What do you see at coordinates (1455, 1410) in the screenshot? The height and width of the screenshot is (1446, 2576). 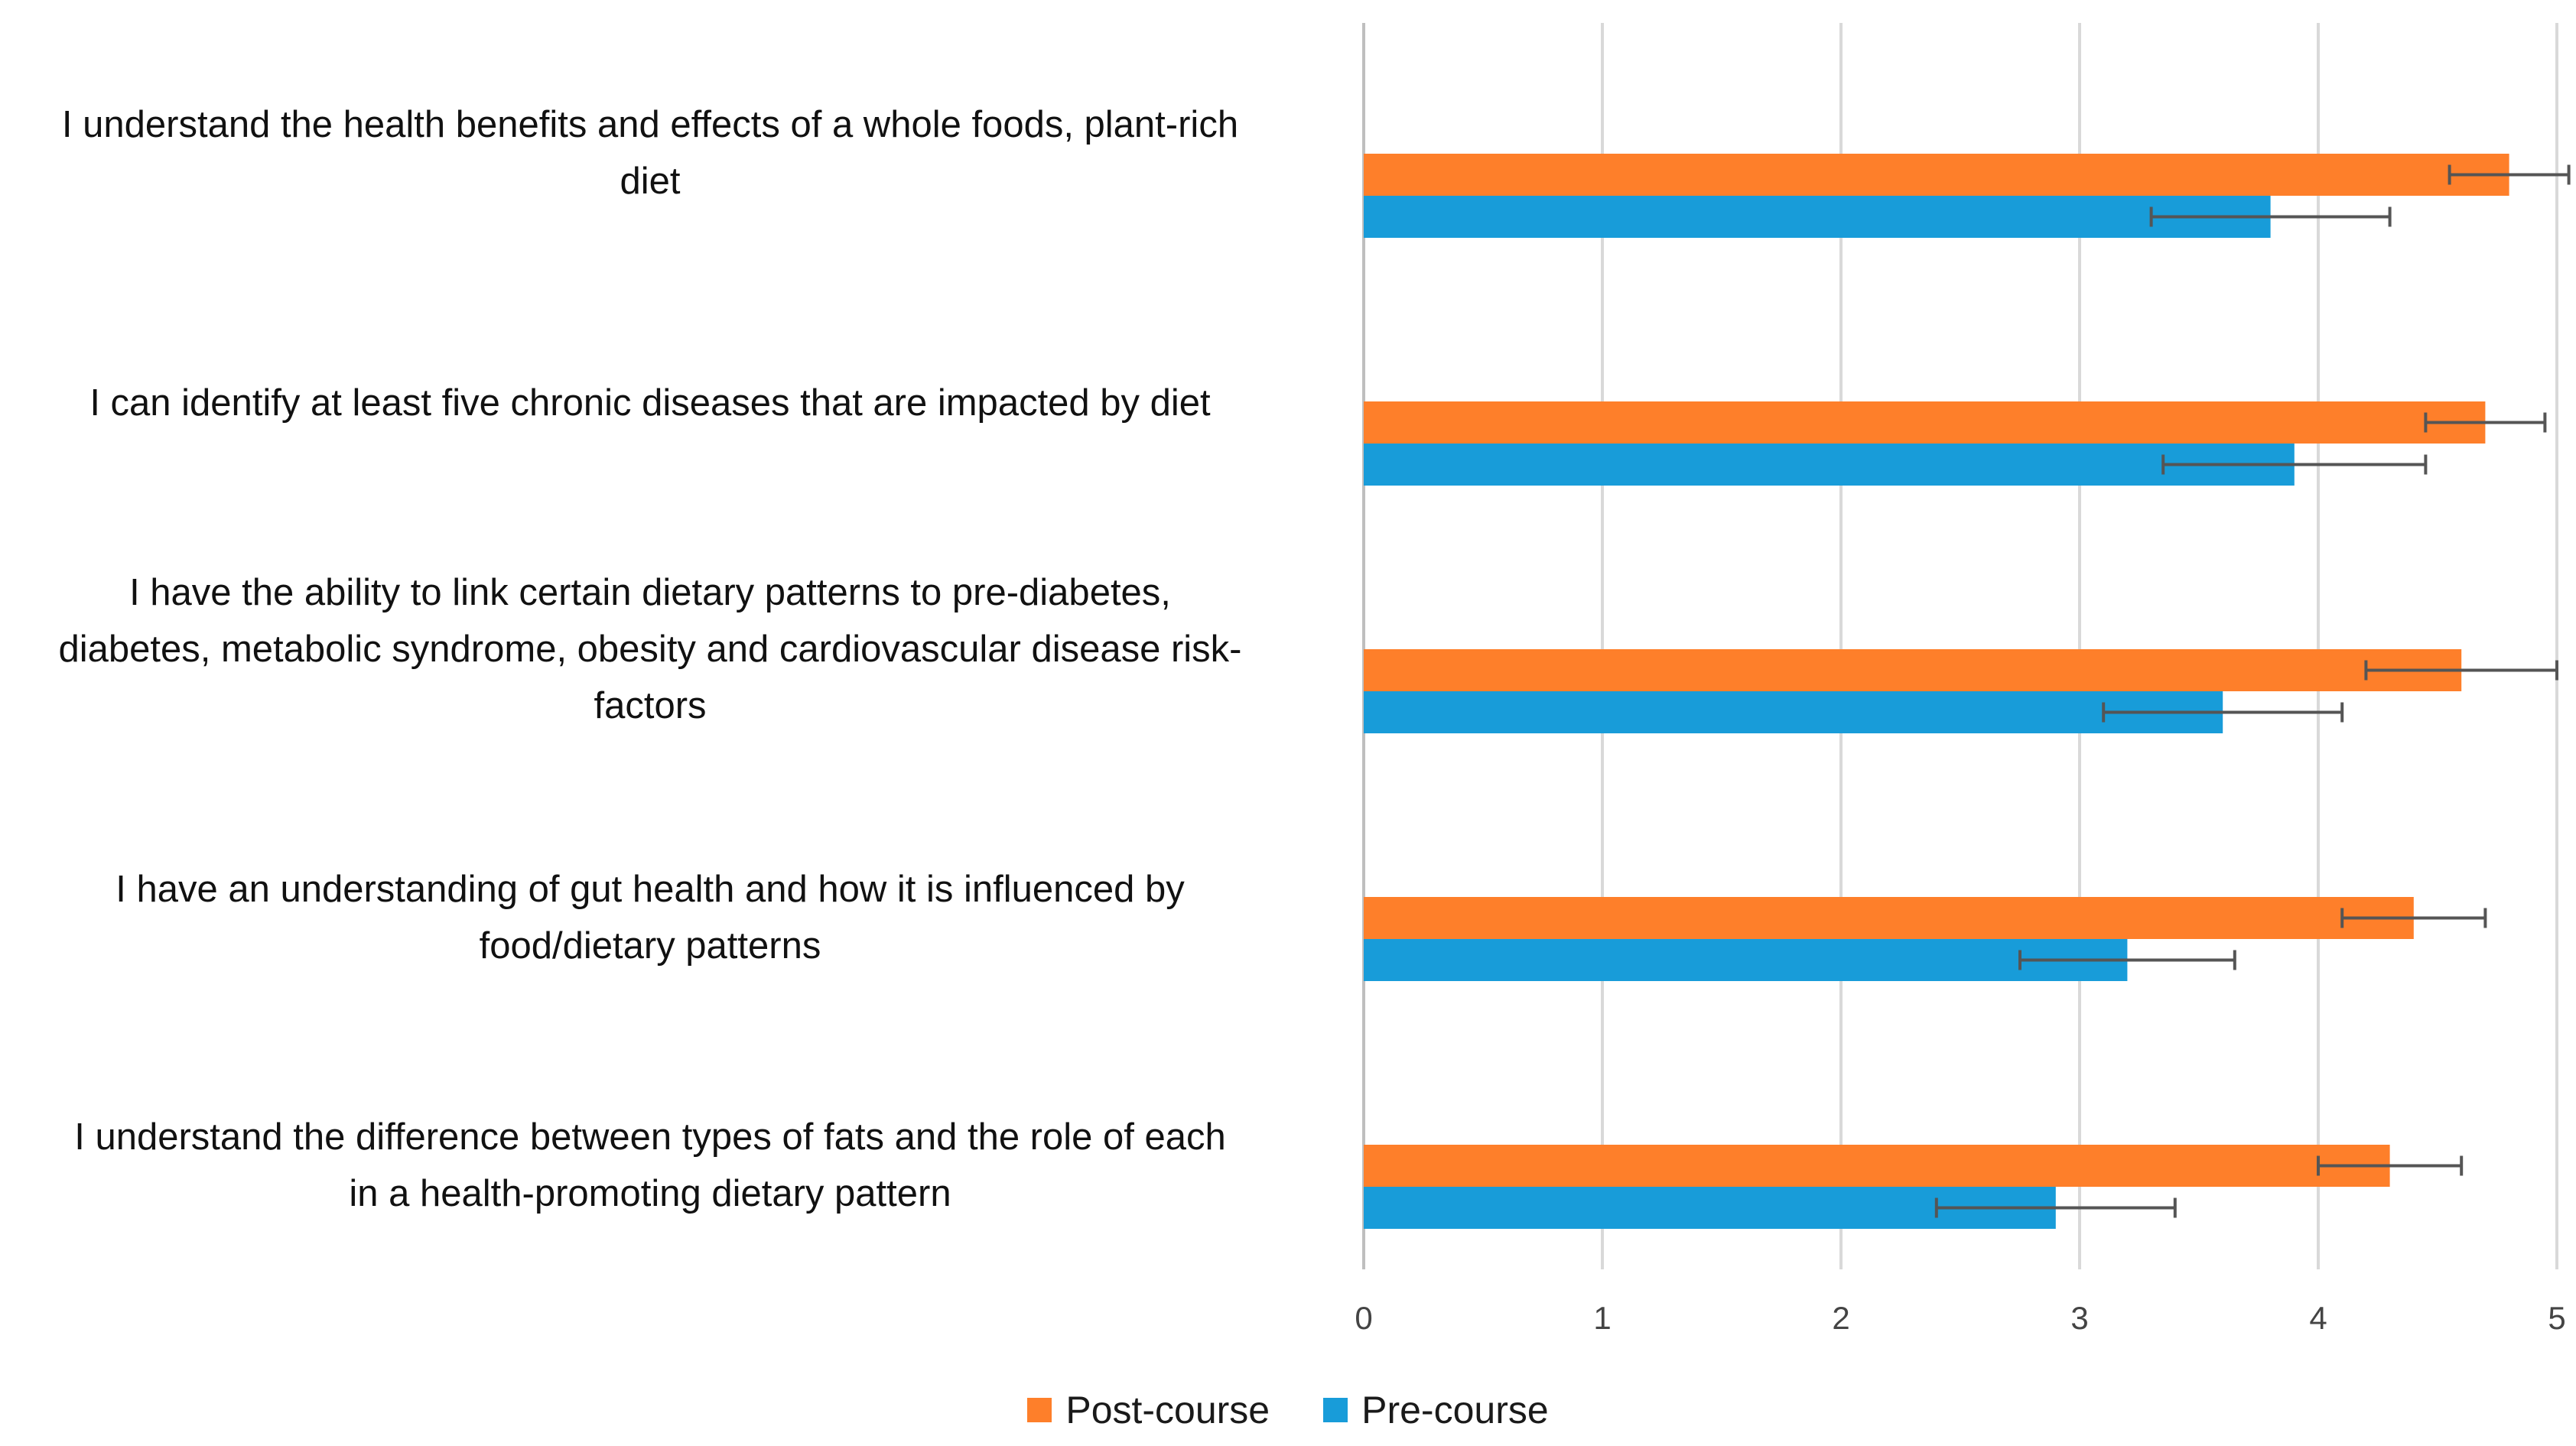 I see `legend-label-pre-course: Pre-course` at bounding box center [1455, 1410].